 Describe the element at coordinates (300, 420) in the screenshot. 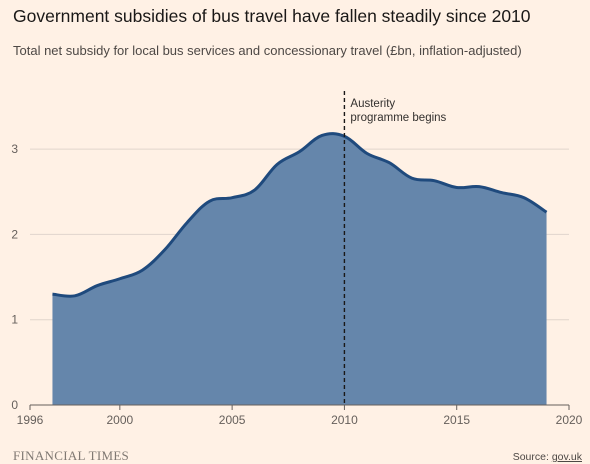

I see `x-axis-labels: 1996 2000 2005 2010 2015 2020` at that location.